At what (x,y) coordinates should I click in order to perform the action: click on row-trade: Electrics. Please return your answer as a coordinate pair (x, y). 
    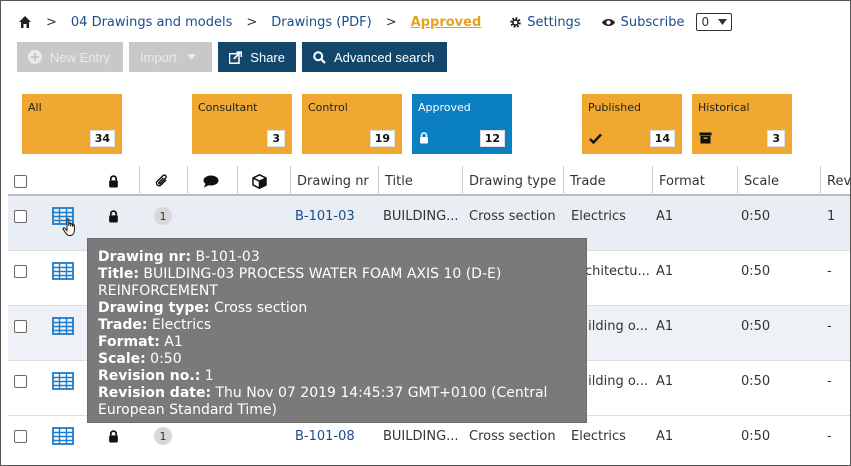
    Looking at the image, I should click on (598, 216).